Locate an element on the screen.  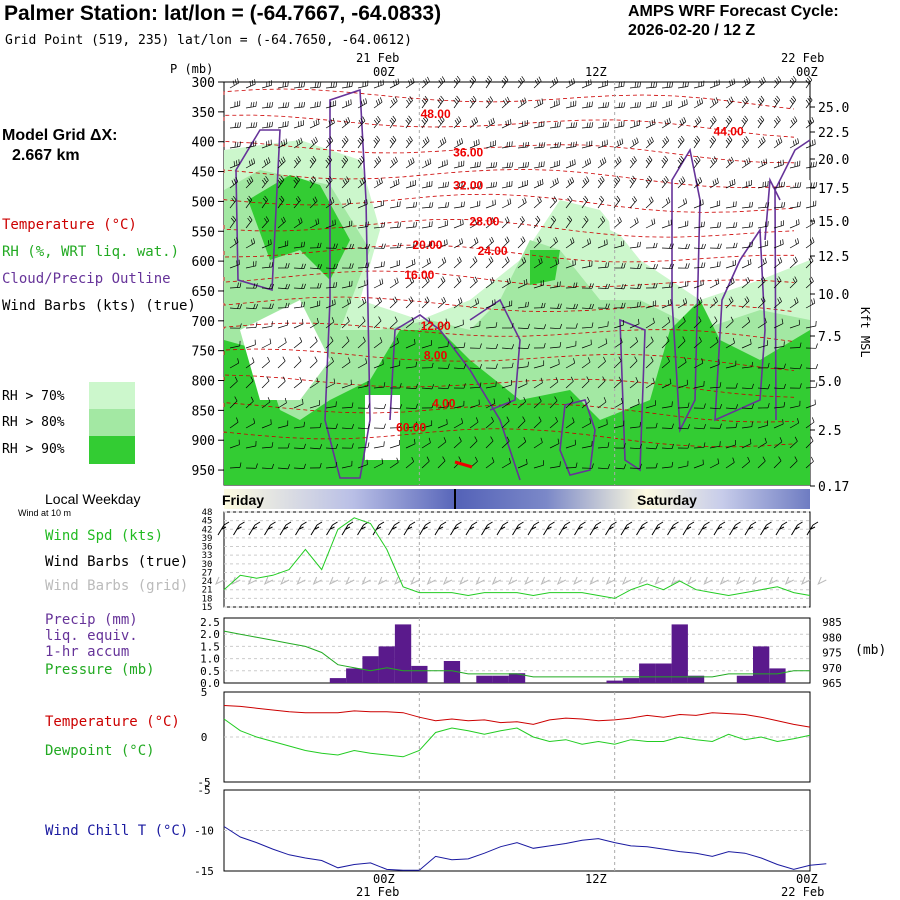
height-tick-label: 10.0 is located at coordinates (833, 295).